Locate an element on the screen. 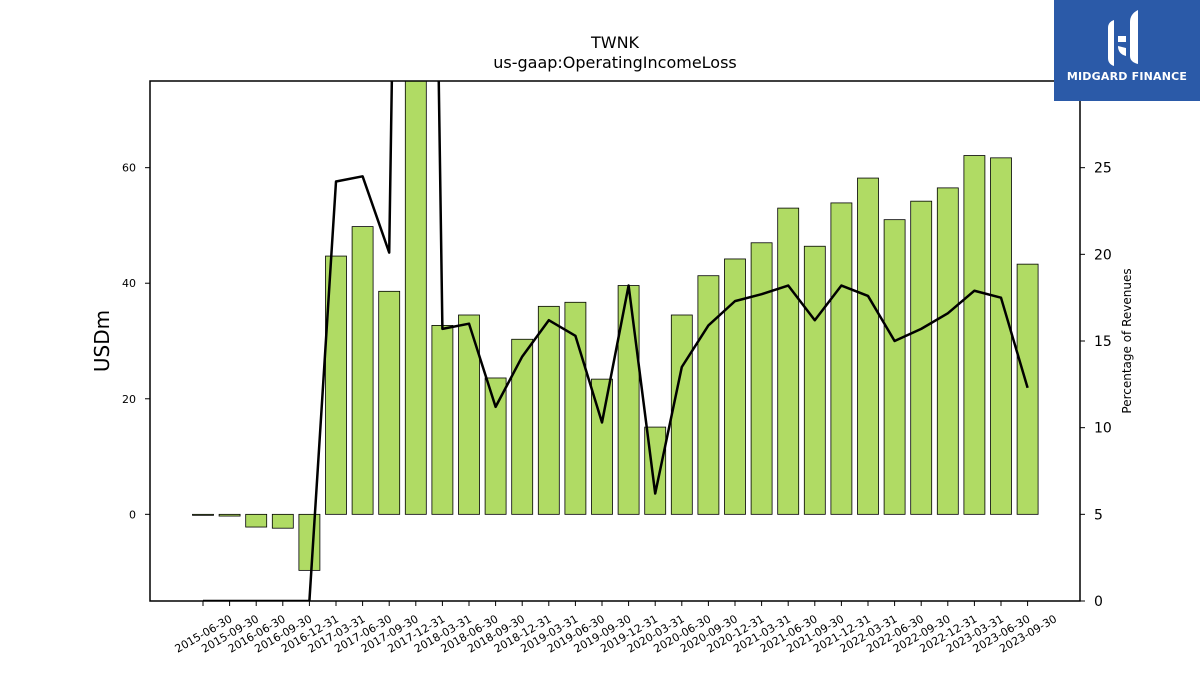 Image resolution: width=1200 pixels, height=675 pixels. chart-subtitle: us-gaap:OperatingIncomeLoss is located at coordinates (615, 62).